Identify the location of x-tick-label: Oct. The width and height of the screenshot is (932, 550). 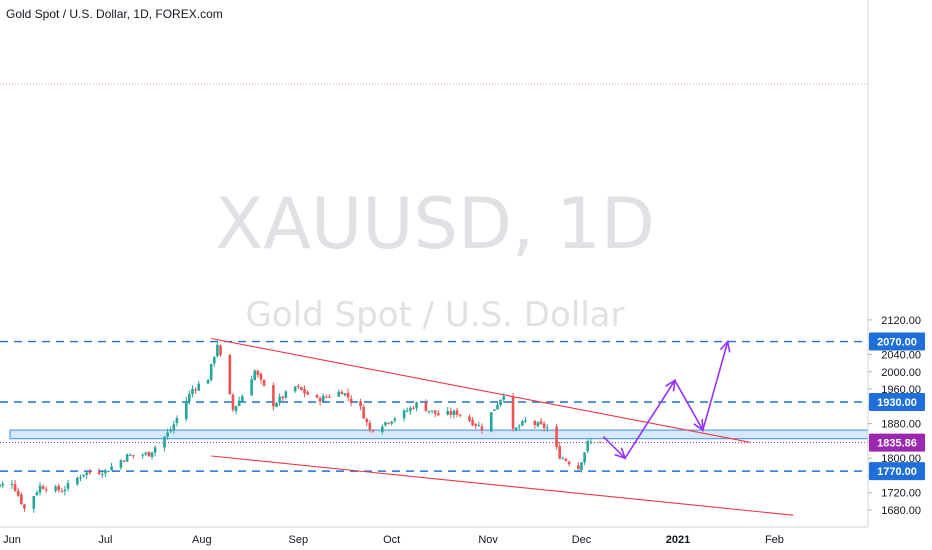
(391, 540).